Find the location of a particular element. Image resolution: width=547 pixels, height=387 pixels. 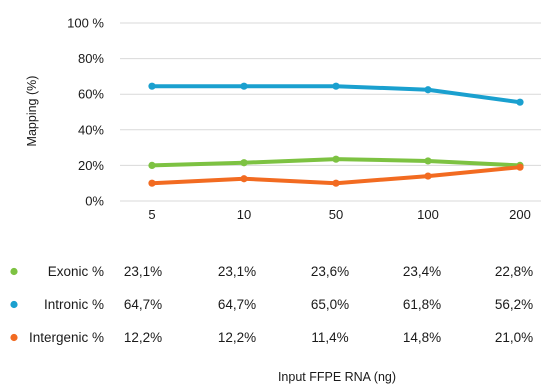

x-tick-label: 10 is located at coordinates (244, 214).